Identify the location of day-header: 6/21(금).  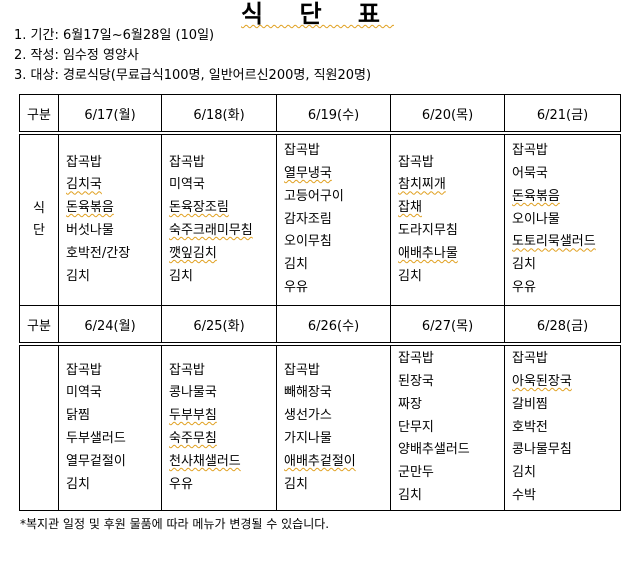
(562, 114).